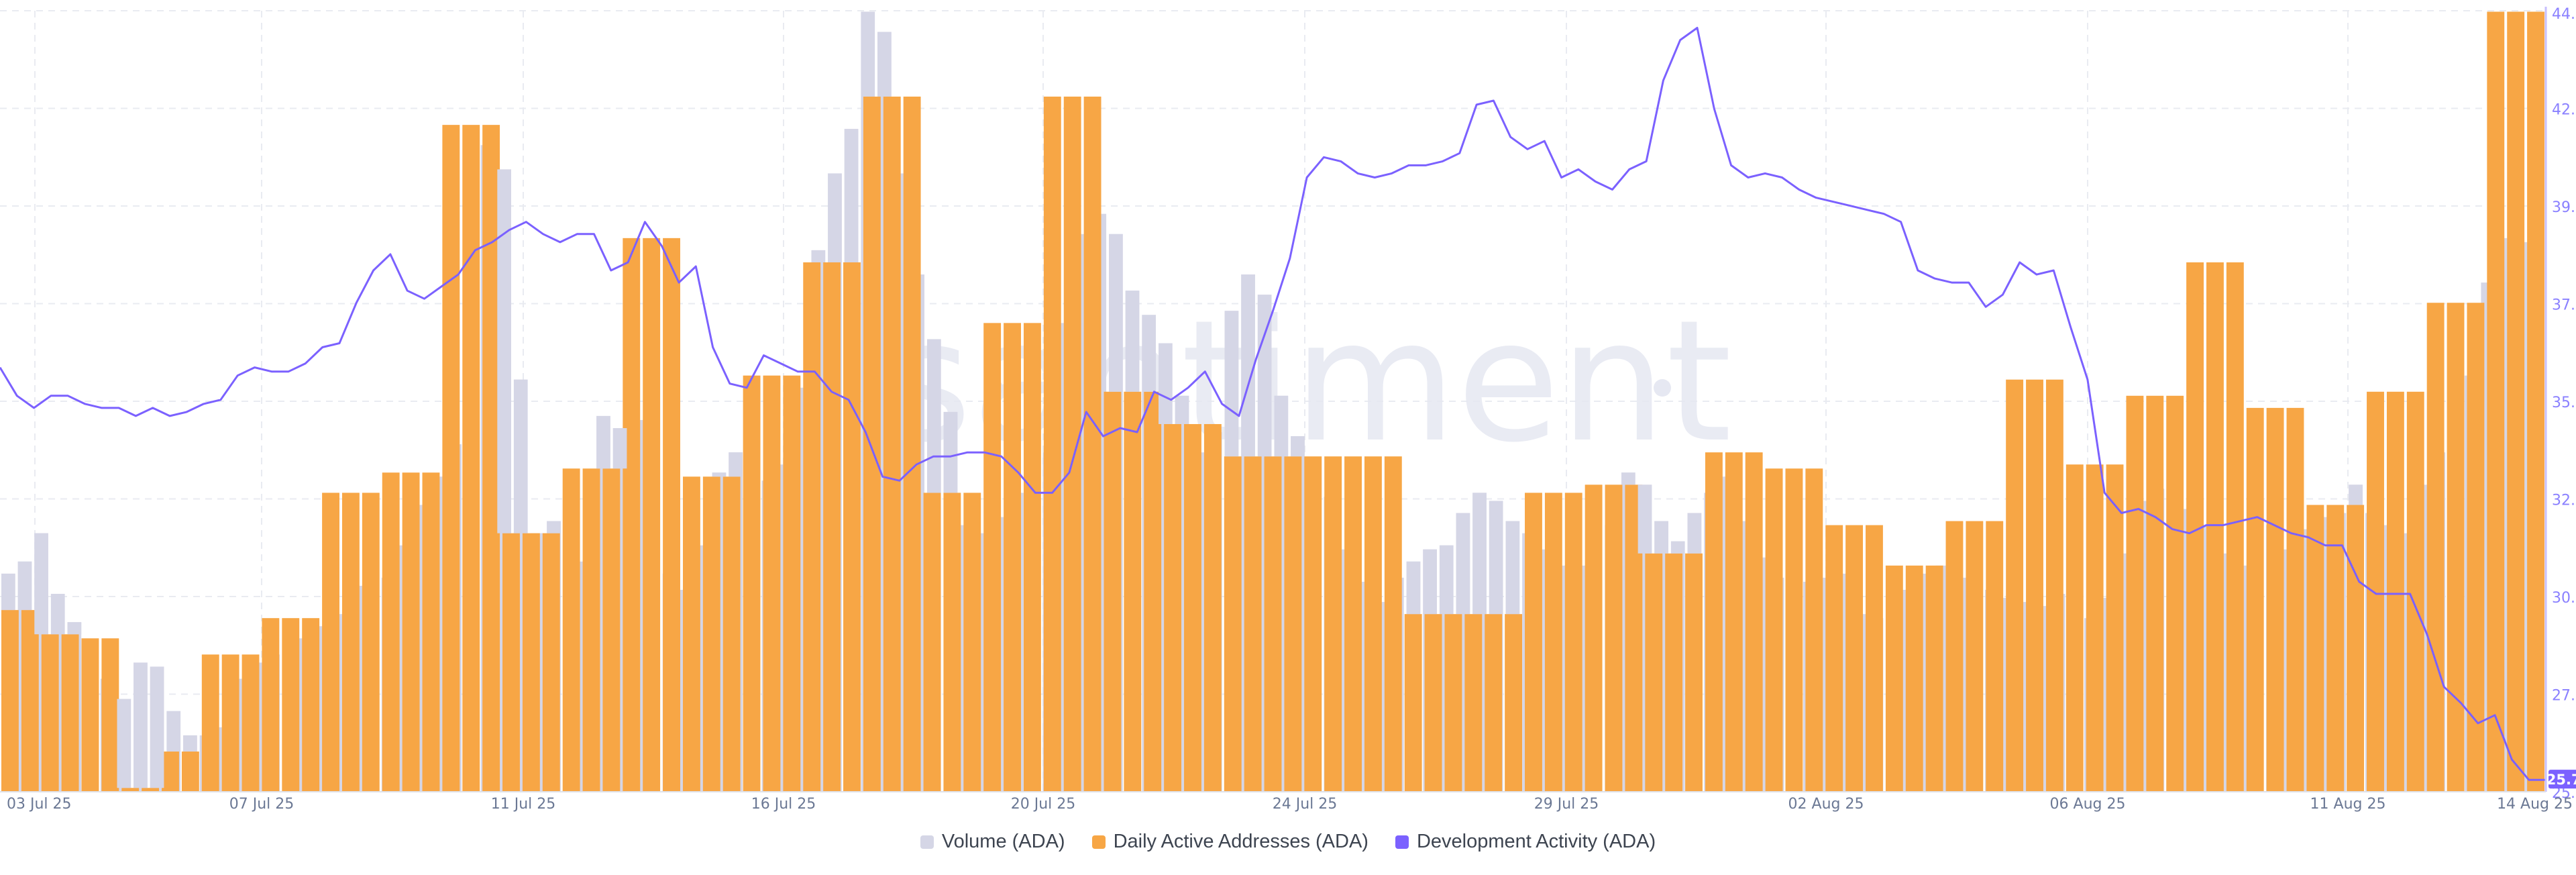 The height and width of the screenshot is (875, 2576). What do you see at coordinates (2564, 598) in the screenshot?
I see `y-tick-label: 30.333` at bounding box center [2564, 598].